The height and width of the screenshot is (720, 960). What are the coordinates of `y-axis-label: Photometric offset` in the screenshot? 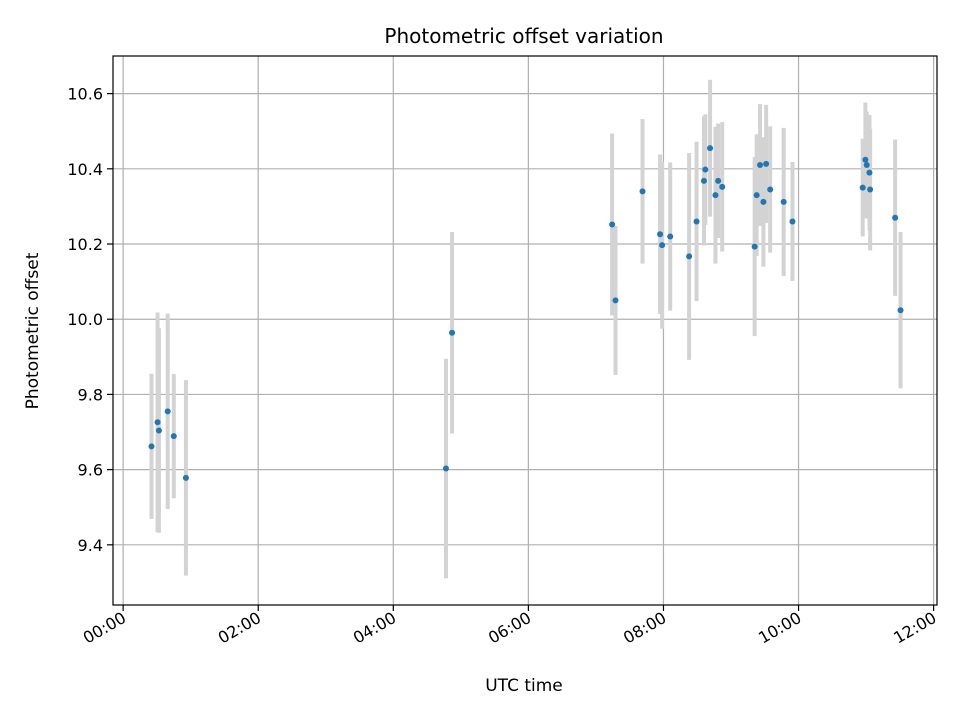 It's located at (33, 330).